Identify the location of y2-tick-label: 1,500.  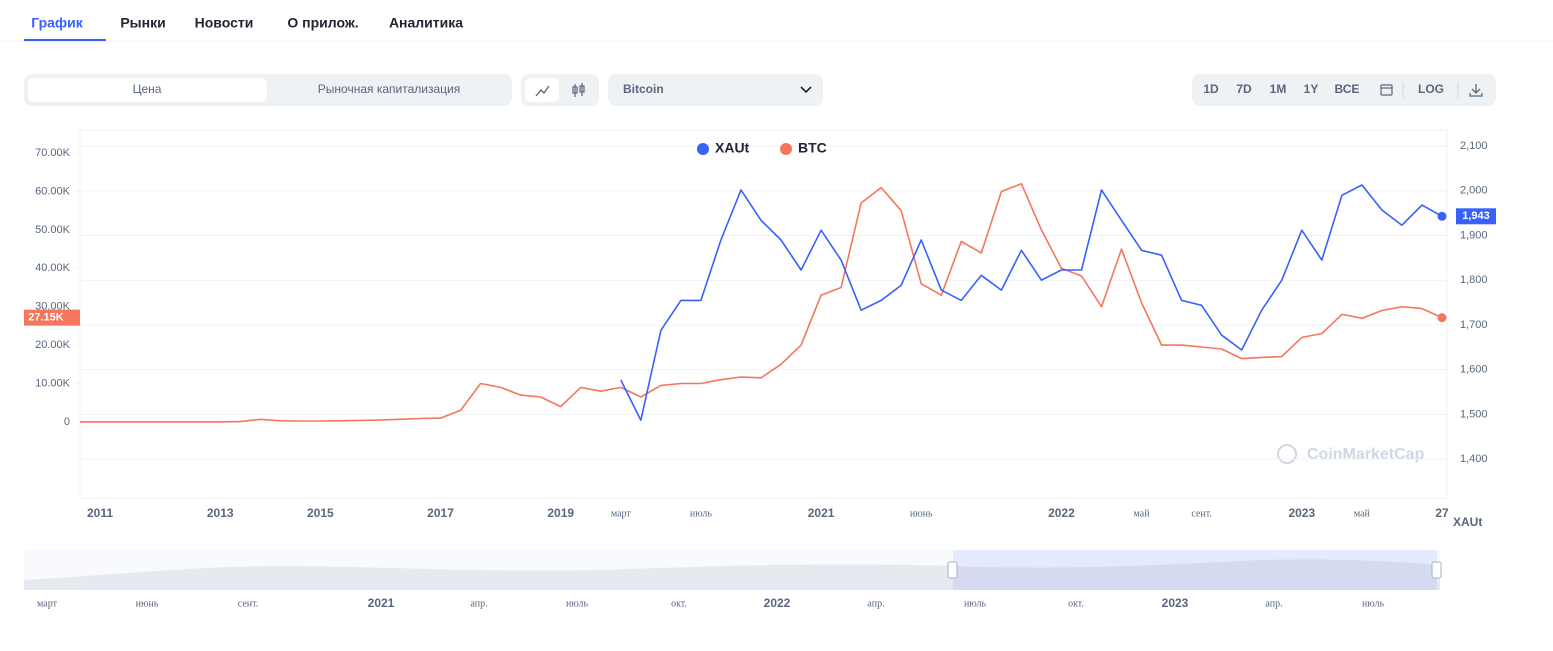
(1474, 414).